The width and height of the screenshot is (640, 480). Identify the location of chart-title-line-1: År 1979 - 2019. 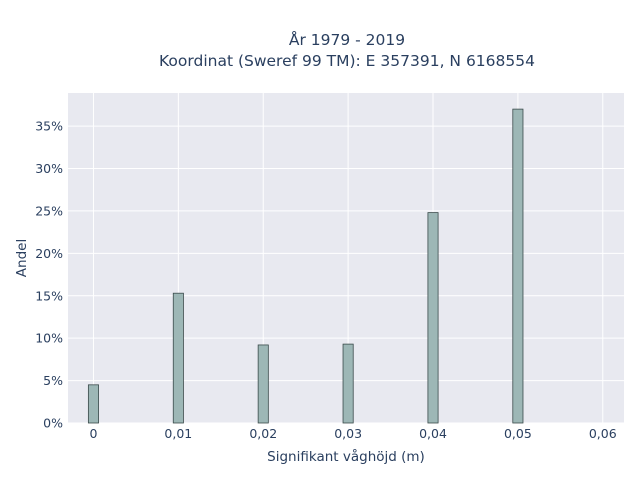
(347, 39).